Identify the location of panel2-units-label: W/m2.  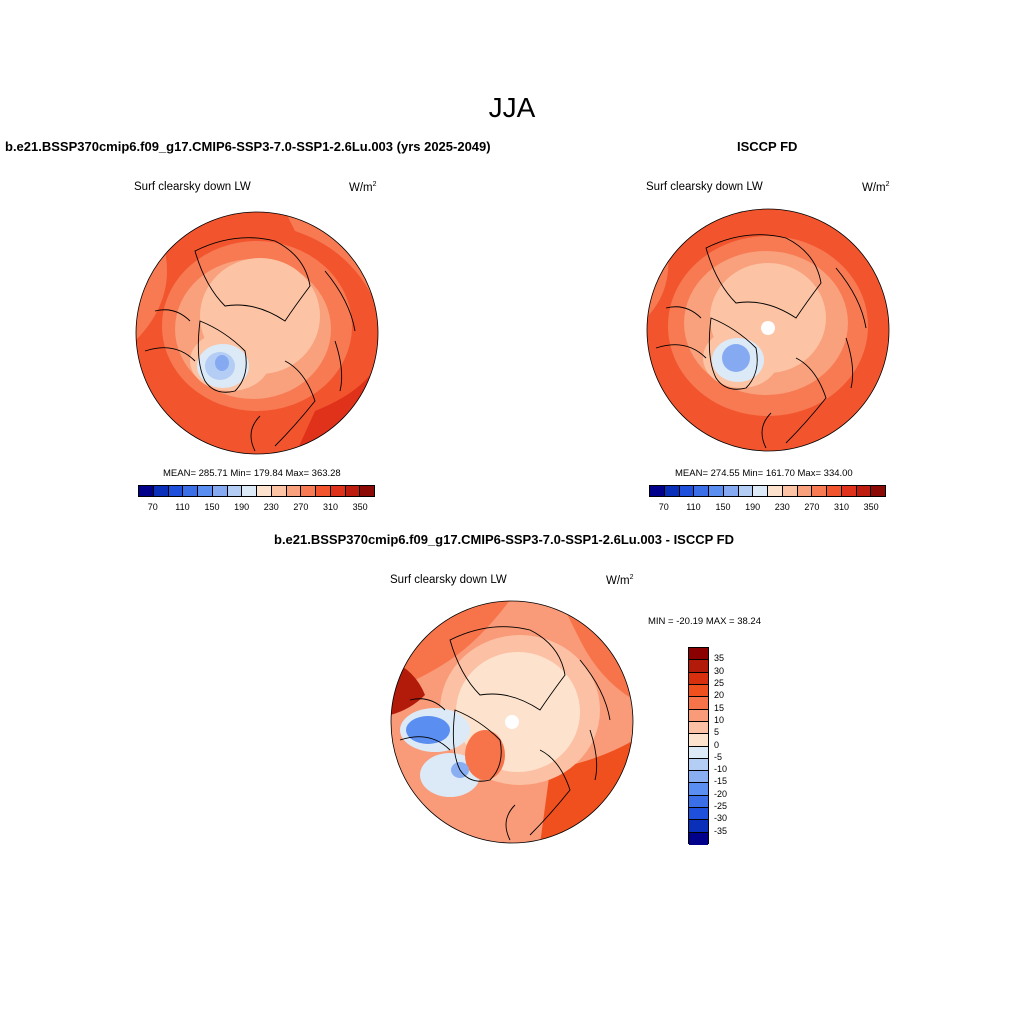
(876, 187).